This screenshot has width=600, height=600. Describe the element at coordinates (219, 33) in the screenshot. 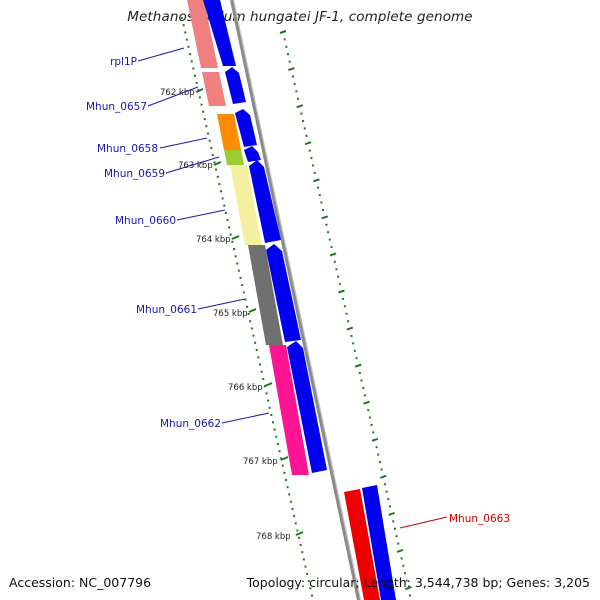

I see `strand-arrow-rpl1P` at that location.